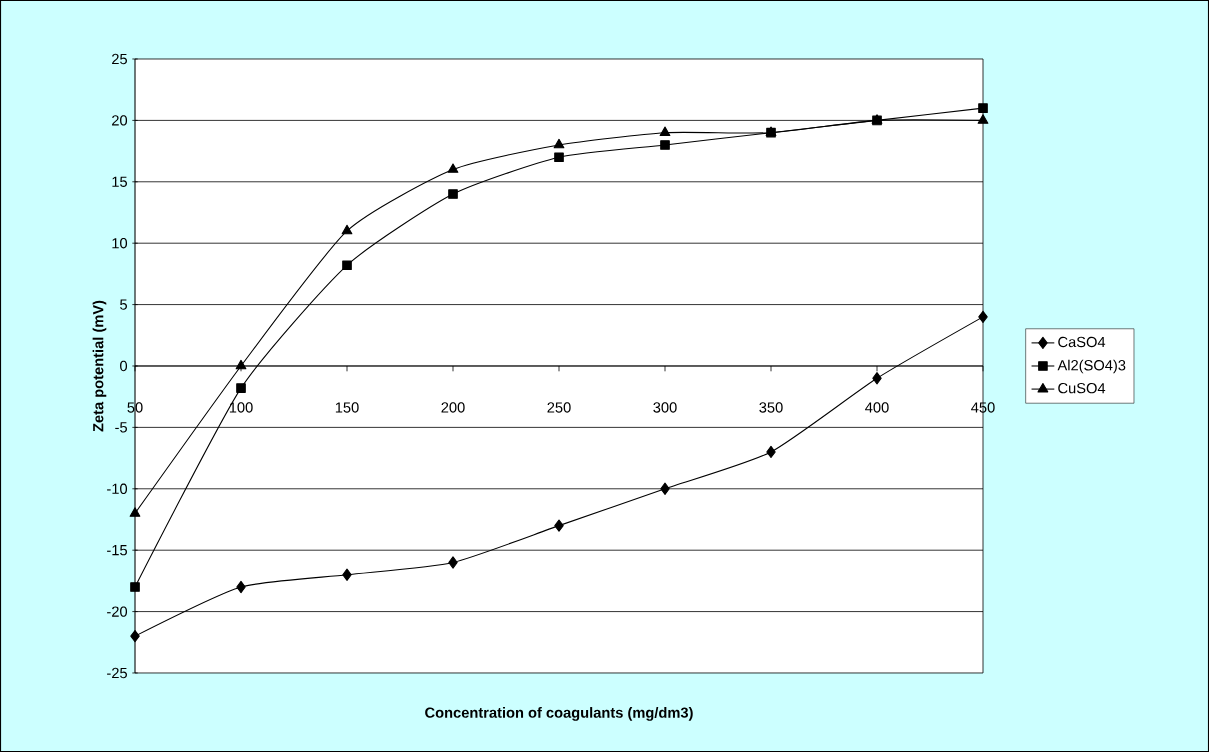  Describe the element at coordinates (119, 59) in the screenshot. I see `y-tick-label: 25` at that location.